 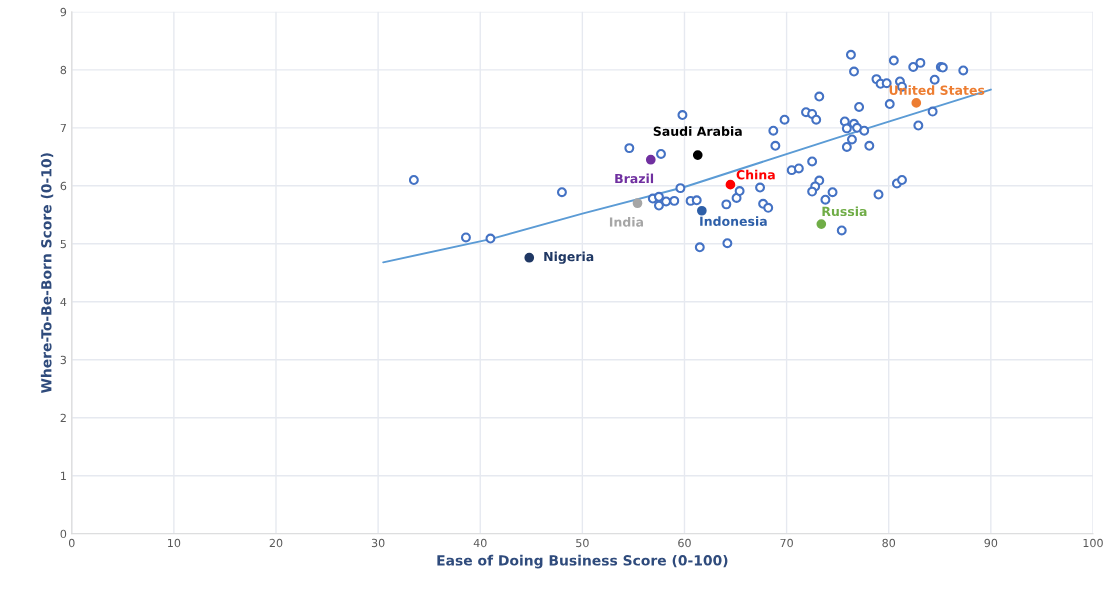 I want to click on series-label: Russia, so click(x=844, y=211).